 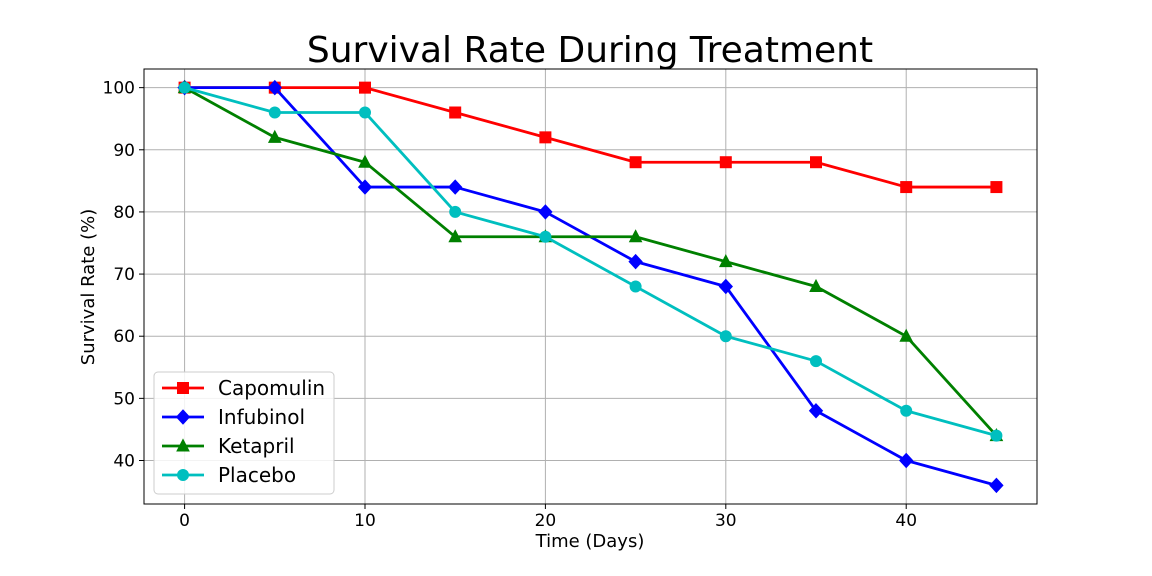 What do you see at coordinates (184, 521) in the screenshot?
I see `x-tick-label: 0` at bounding box center [184, 521].